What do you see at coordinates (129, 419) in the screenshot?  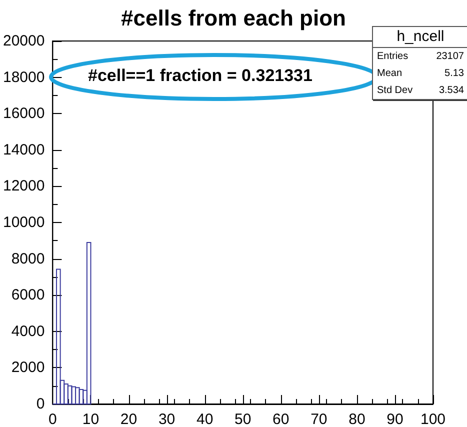 I see `x-tick-label: 20` at bounding box center [129, 419].